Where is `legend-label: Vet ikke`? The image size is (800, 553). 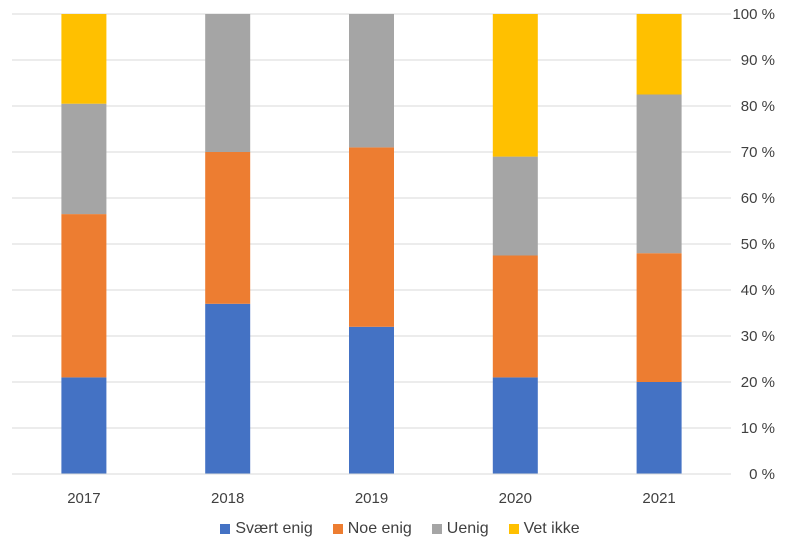
legend-label: Vet ikke is located at coordinates (551, 528).